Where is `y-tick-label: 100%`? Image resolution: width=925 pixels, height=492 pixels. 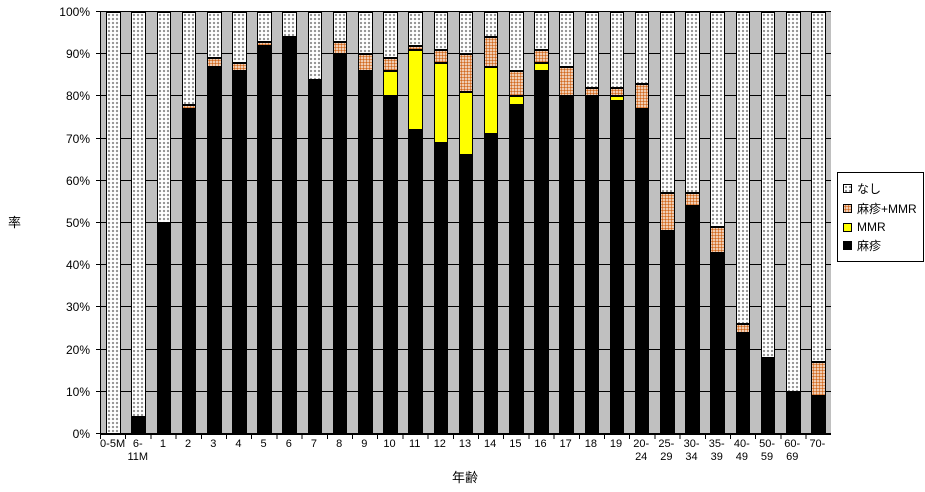
y-tick-label: 100% is located at coordinates (74, 12).